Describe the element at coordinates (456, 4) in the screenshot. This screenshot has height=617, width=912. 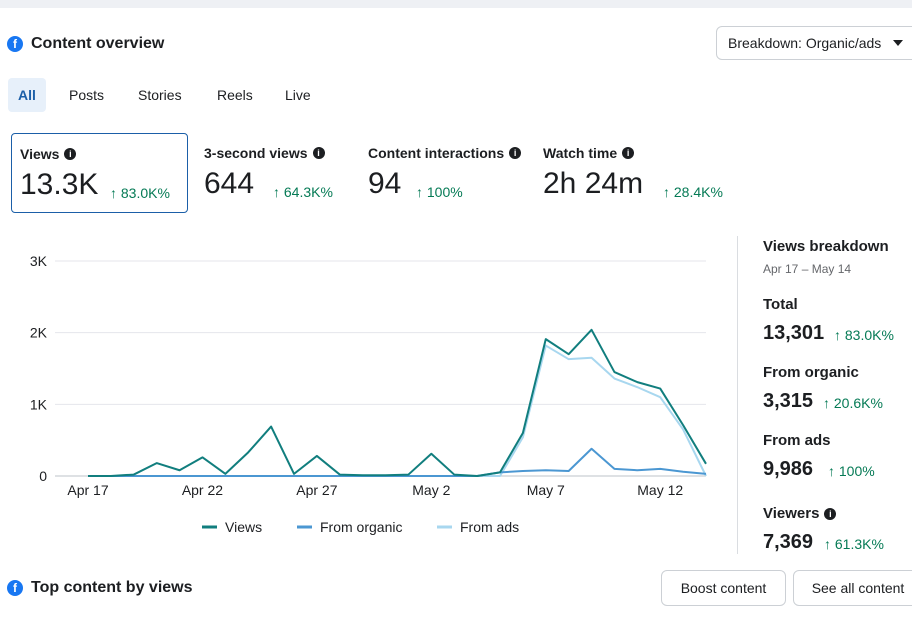
I see `top-strip` at that location.